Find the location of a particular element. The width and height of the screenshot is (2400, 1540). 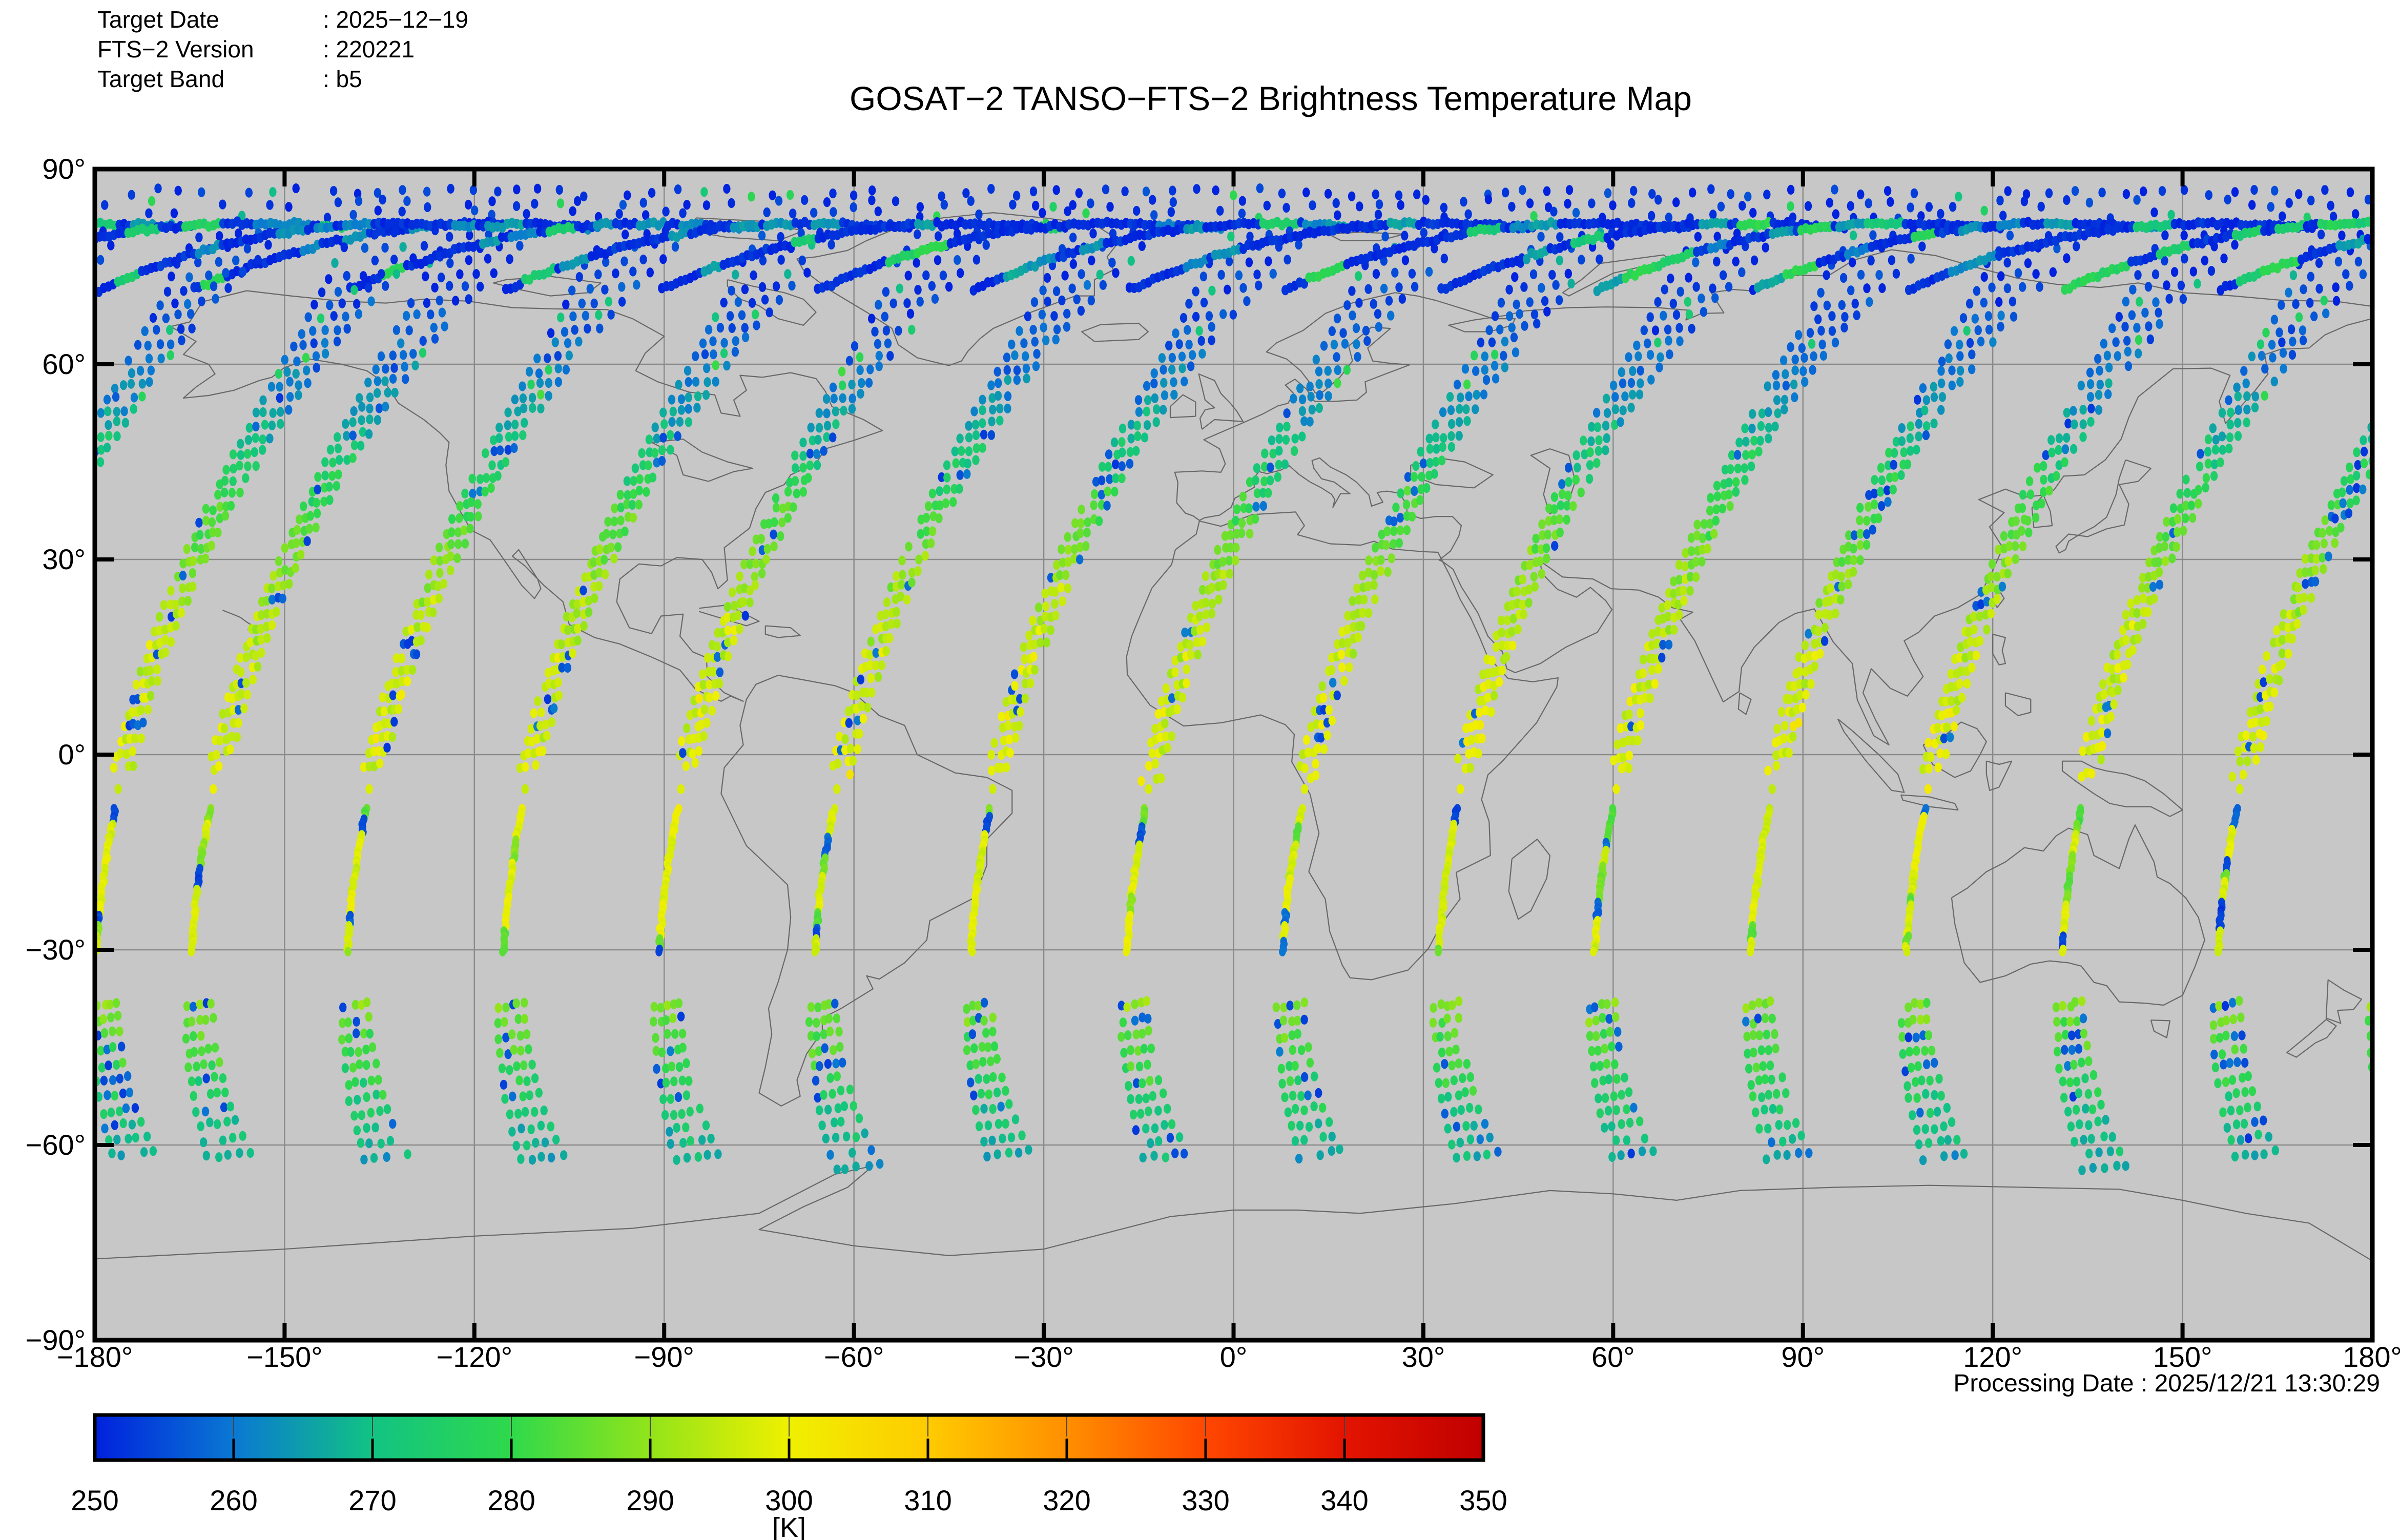

lon-tick-label: 60° is located at coordinates (1613, 1357).